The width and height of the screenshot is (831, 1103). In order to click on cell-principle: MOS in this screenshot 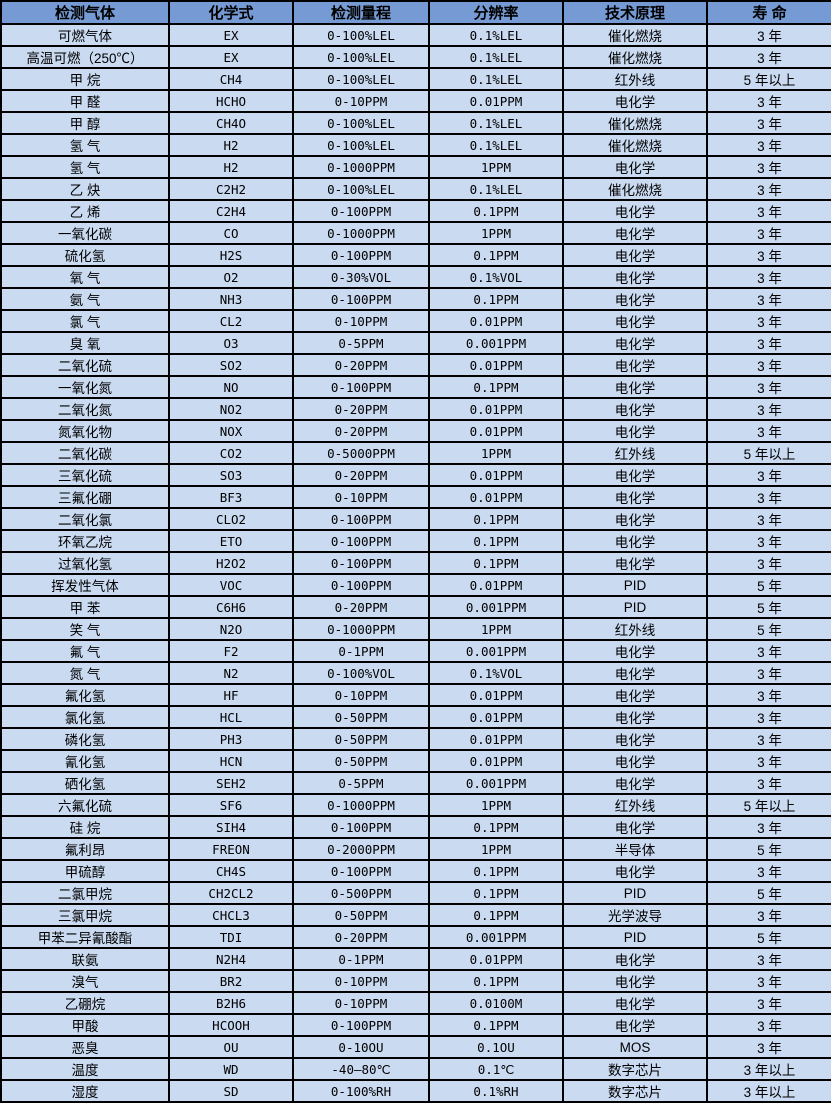, I will do `click(635, 1047)`.